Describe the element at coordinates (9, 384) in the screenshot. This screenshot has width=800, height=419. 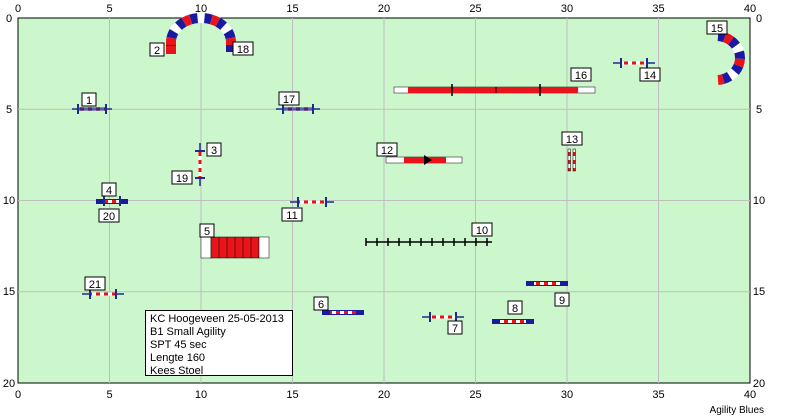
I see `y-tick-left: 20` at that location.